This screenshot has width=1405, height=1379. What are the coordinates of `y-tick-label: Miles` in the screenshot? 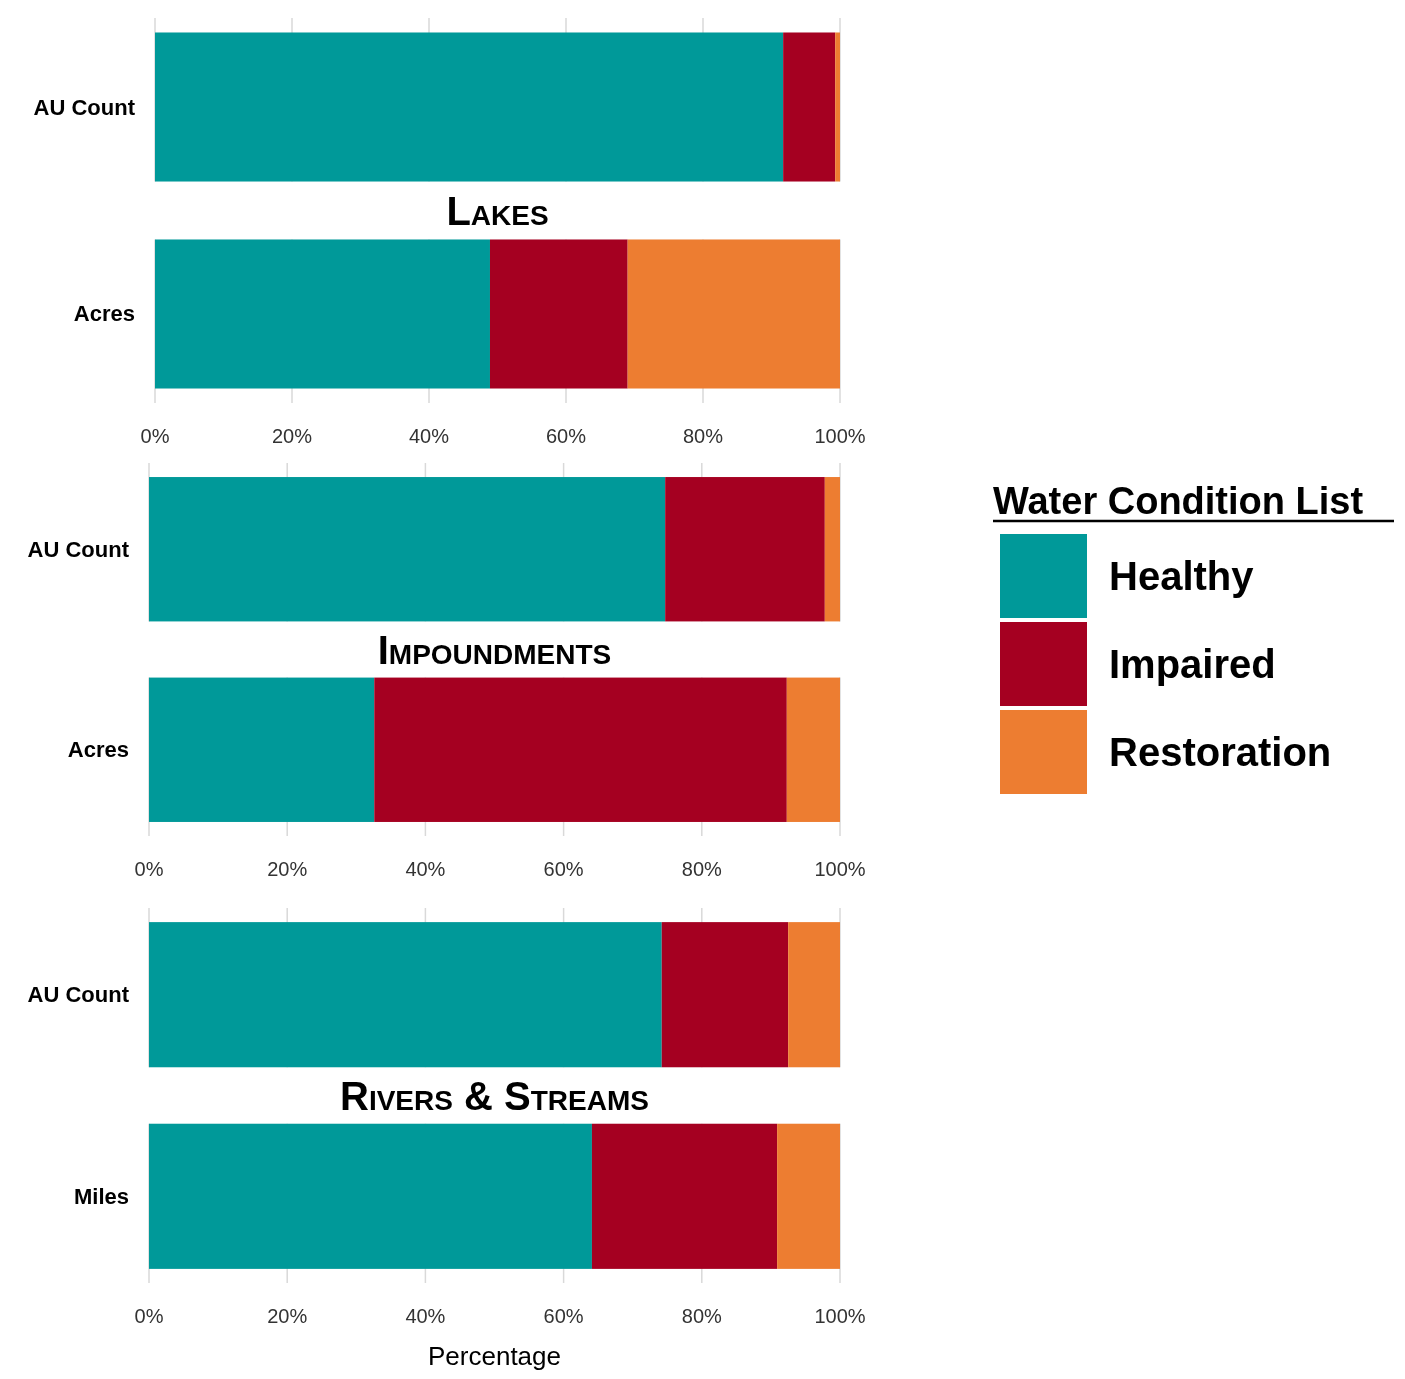 It's located at (101, 1196).